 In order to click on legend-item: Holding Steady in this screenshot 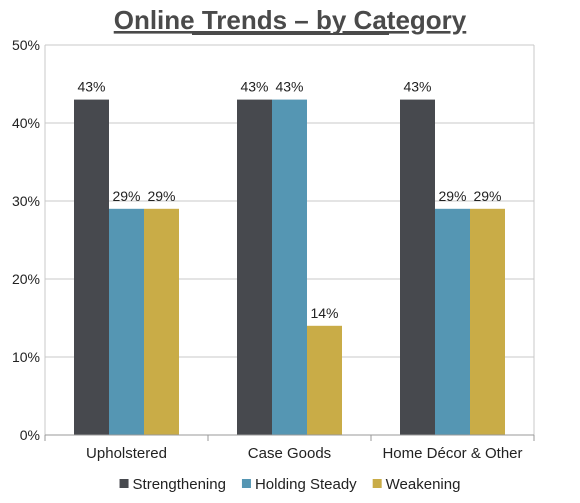, I will do `click(299, 484)`.